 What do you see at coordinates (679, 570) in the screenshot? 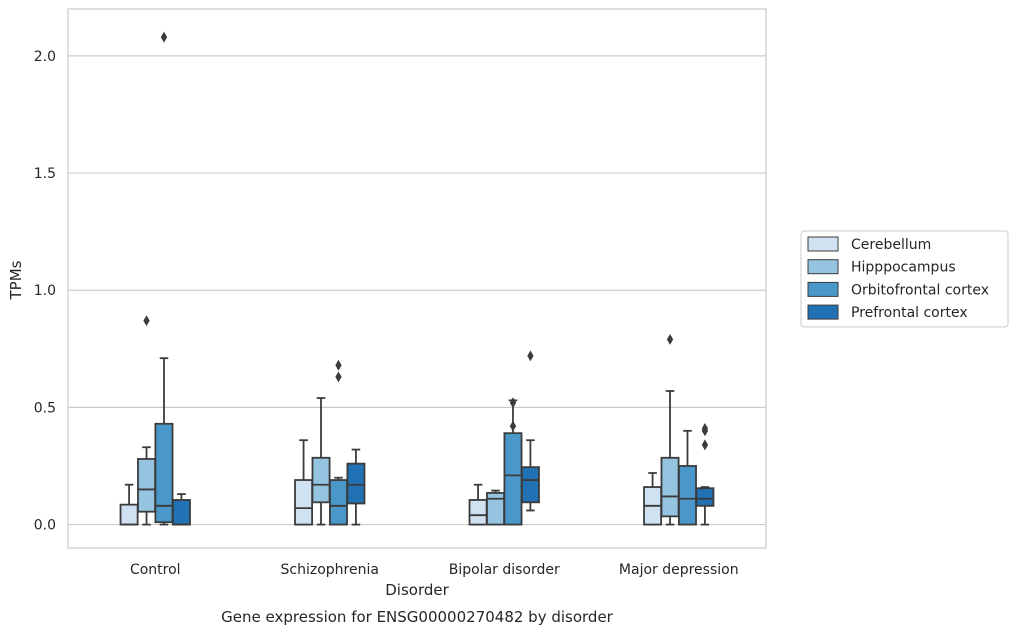
I see `x-tick-label: Major depression` at bounding box center [679, 570].